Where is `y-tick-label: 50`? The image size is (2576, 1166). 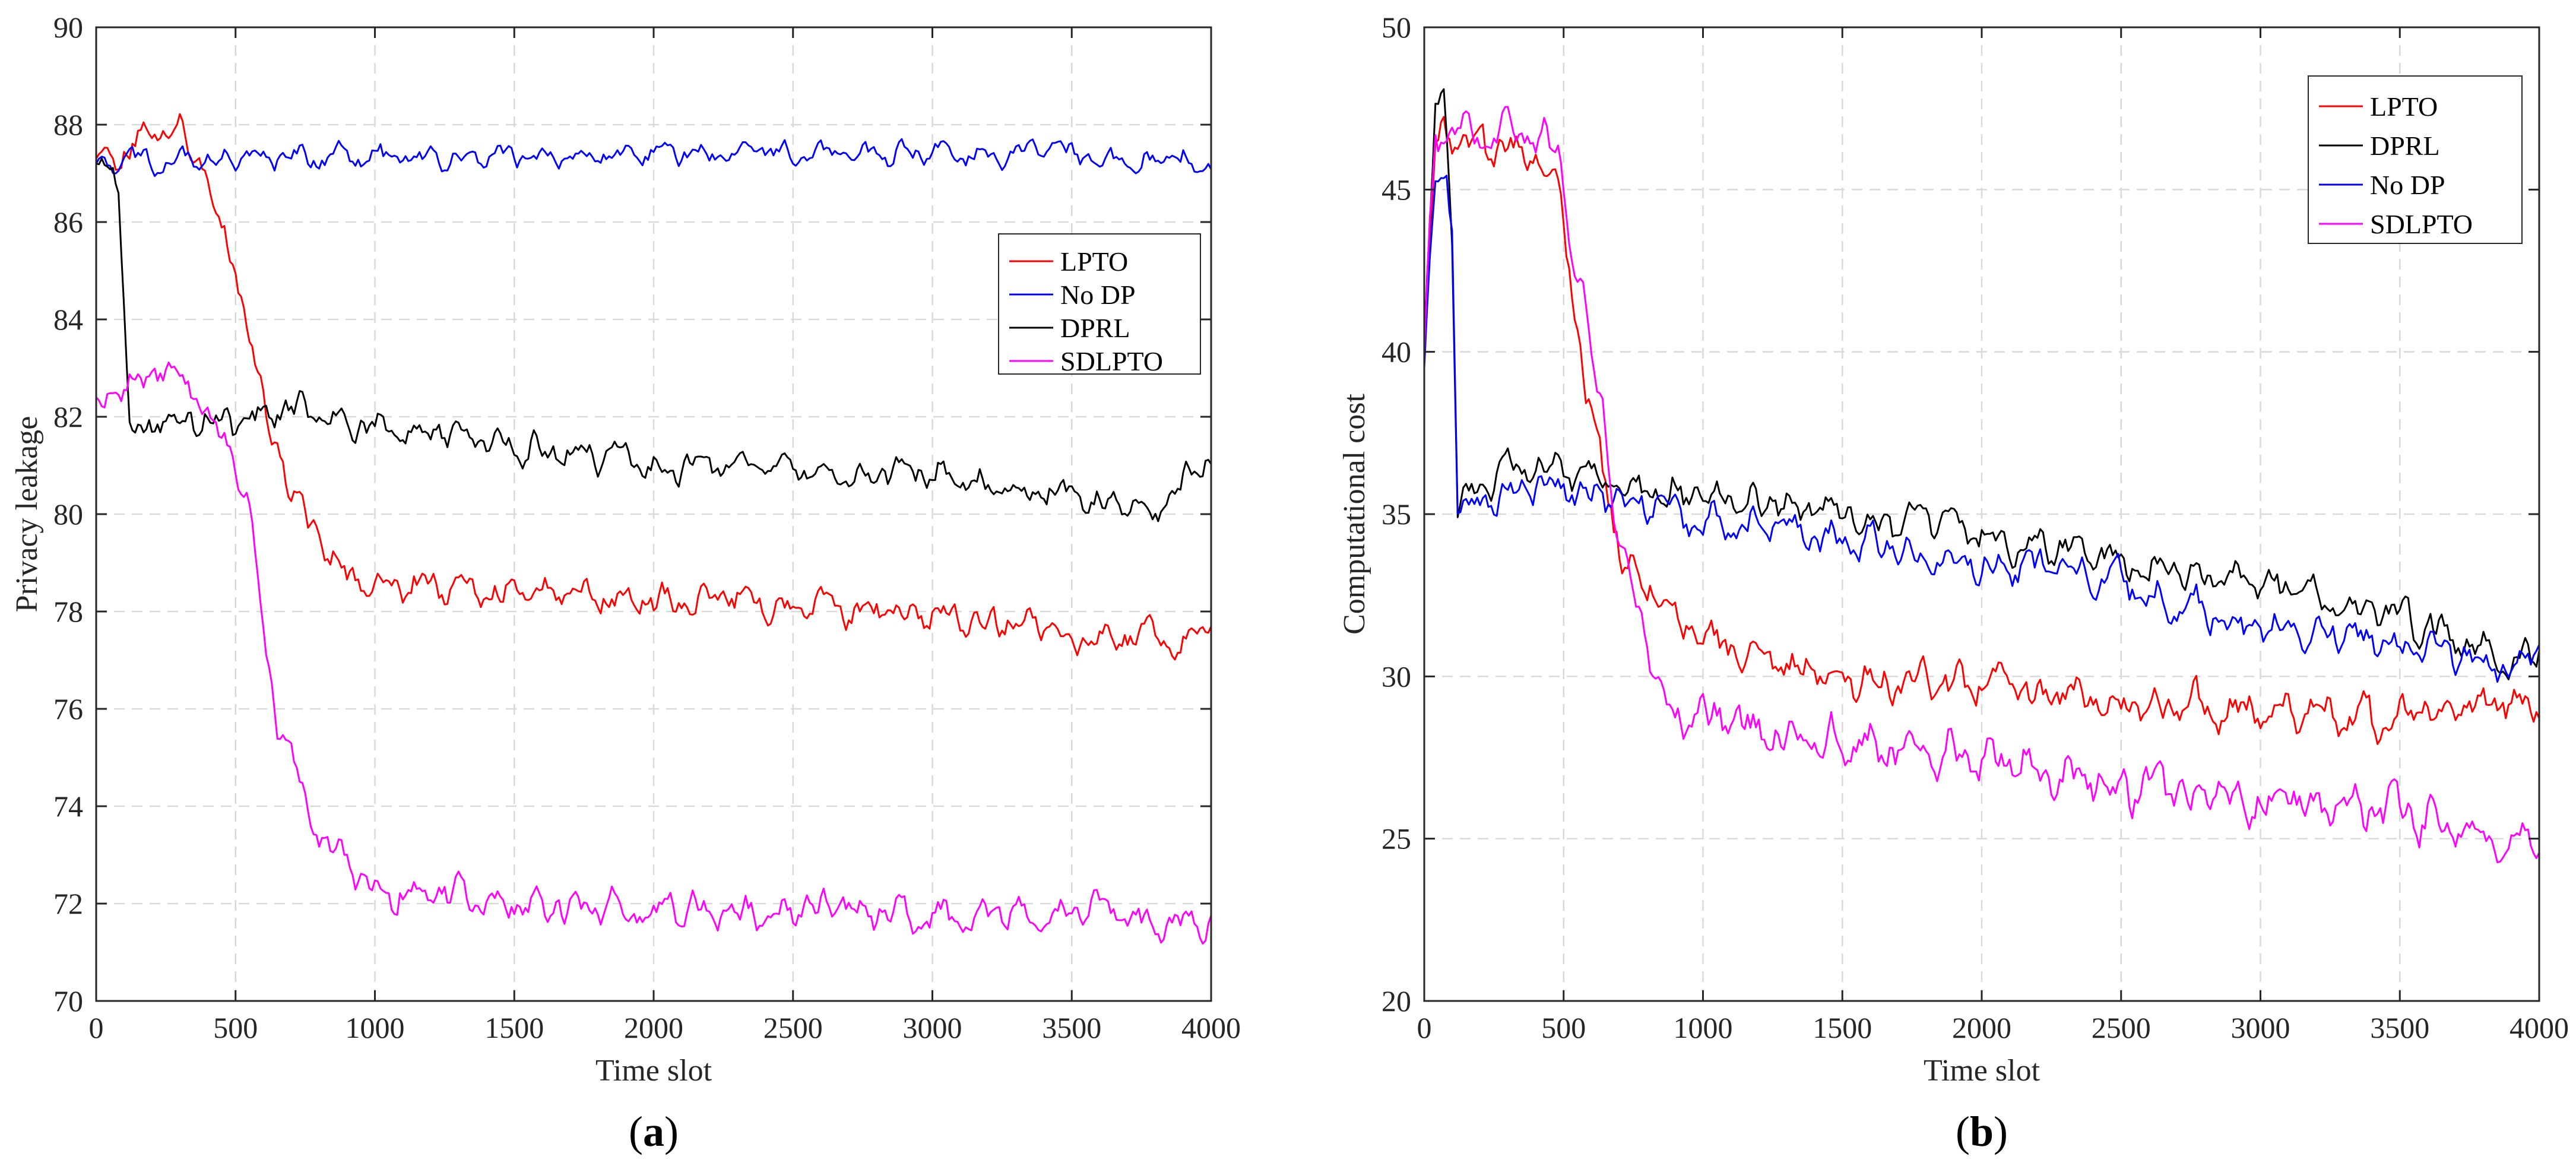 y-tick-label: 50 is located at coordinates (1397, 28).